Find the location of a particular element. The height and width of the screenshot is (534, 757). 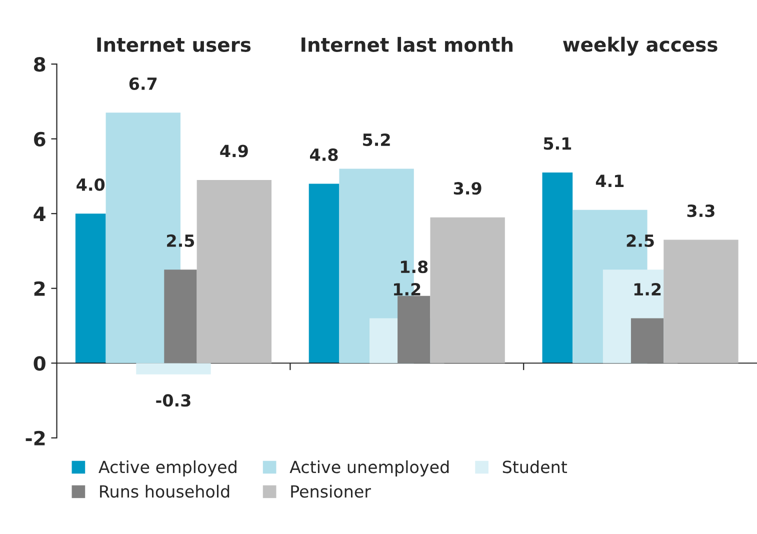

data-label: 4.8 is located at coordinates (324, 155).